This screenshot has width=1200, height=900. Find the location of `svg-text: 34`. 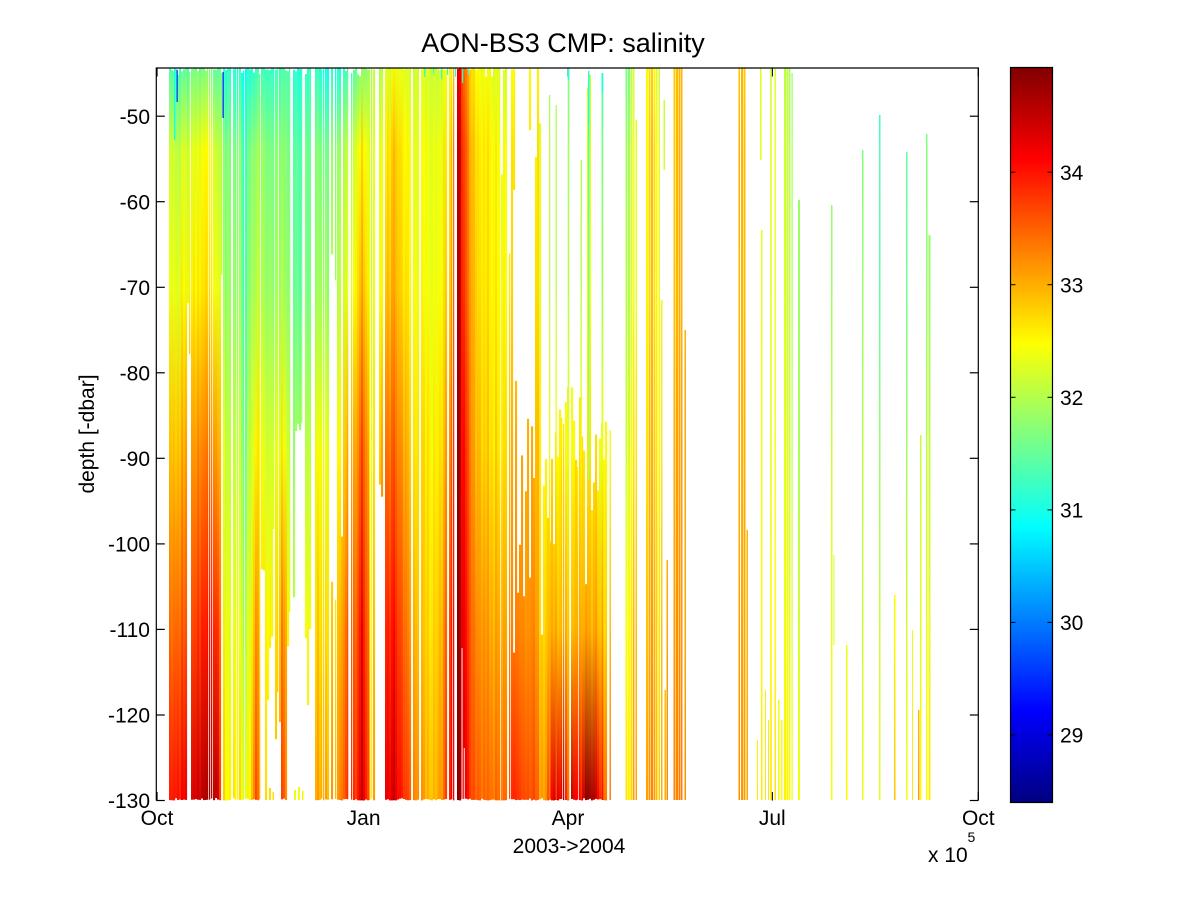

svg-text: 34 is located at coordinates (1072, 173).